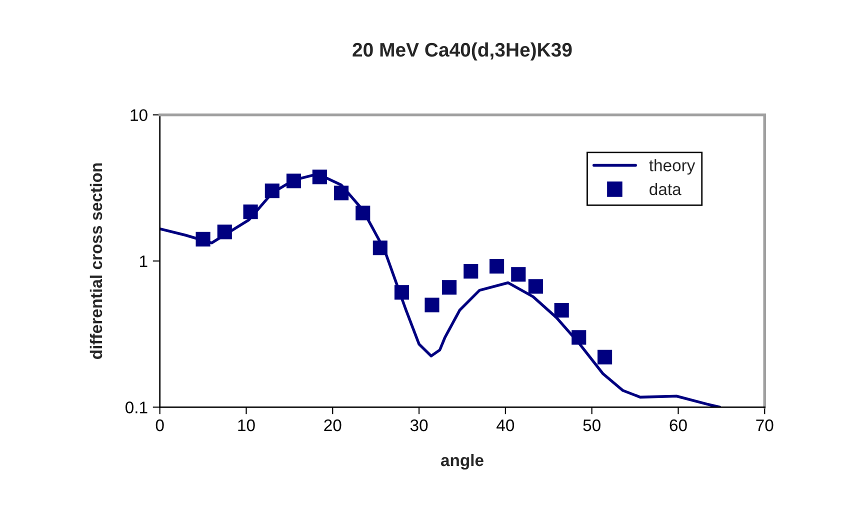 The width and height of the screenshot is (864, 522). Describe the element at coordinates (666, 189) in the screenshot. I see `legend-label: data` at that location.